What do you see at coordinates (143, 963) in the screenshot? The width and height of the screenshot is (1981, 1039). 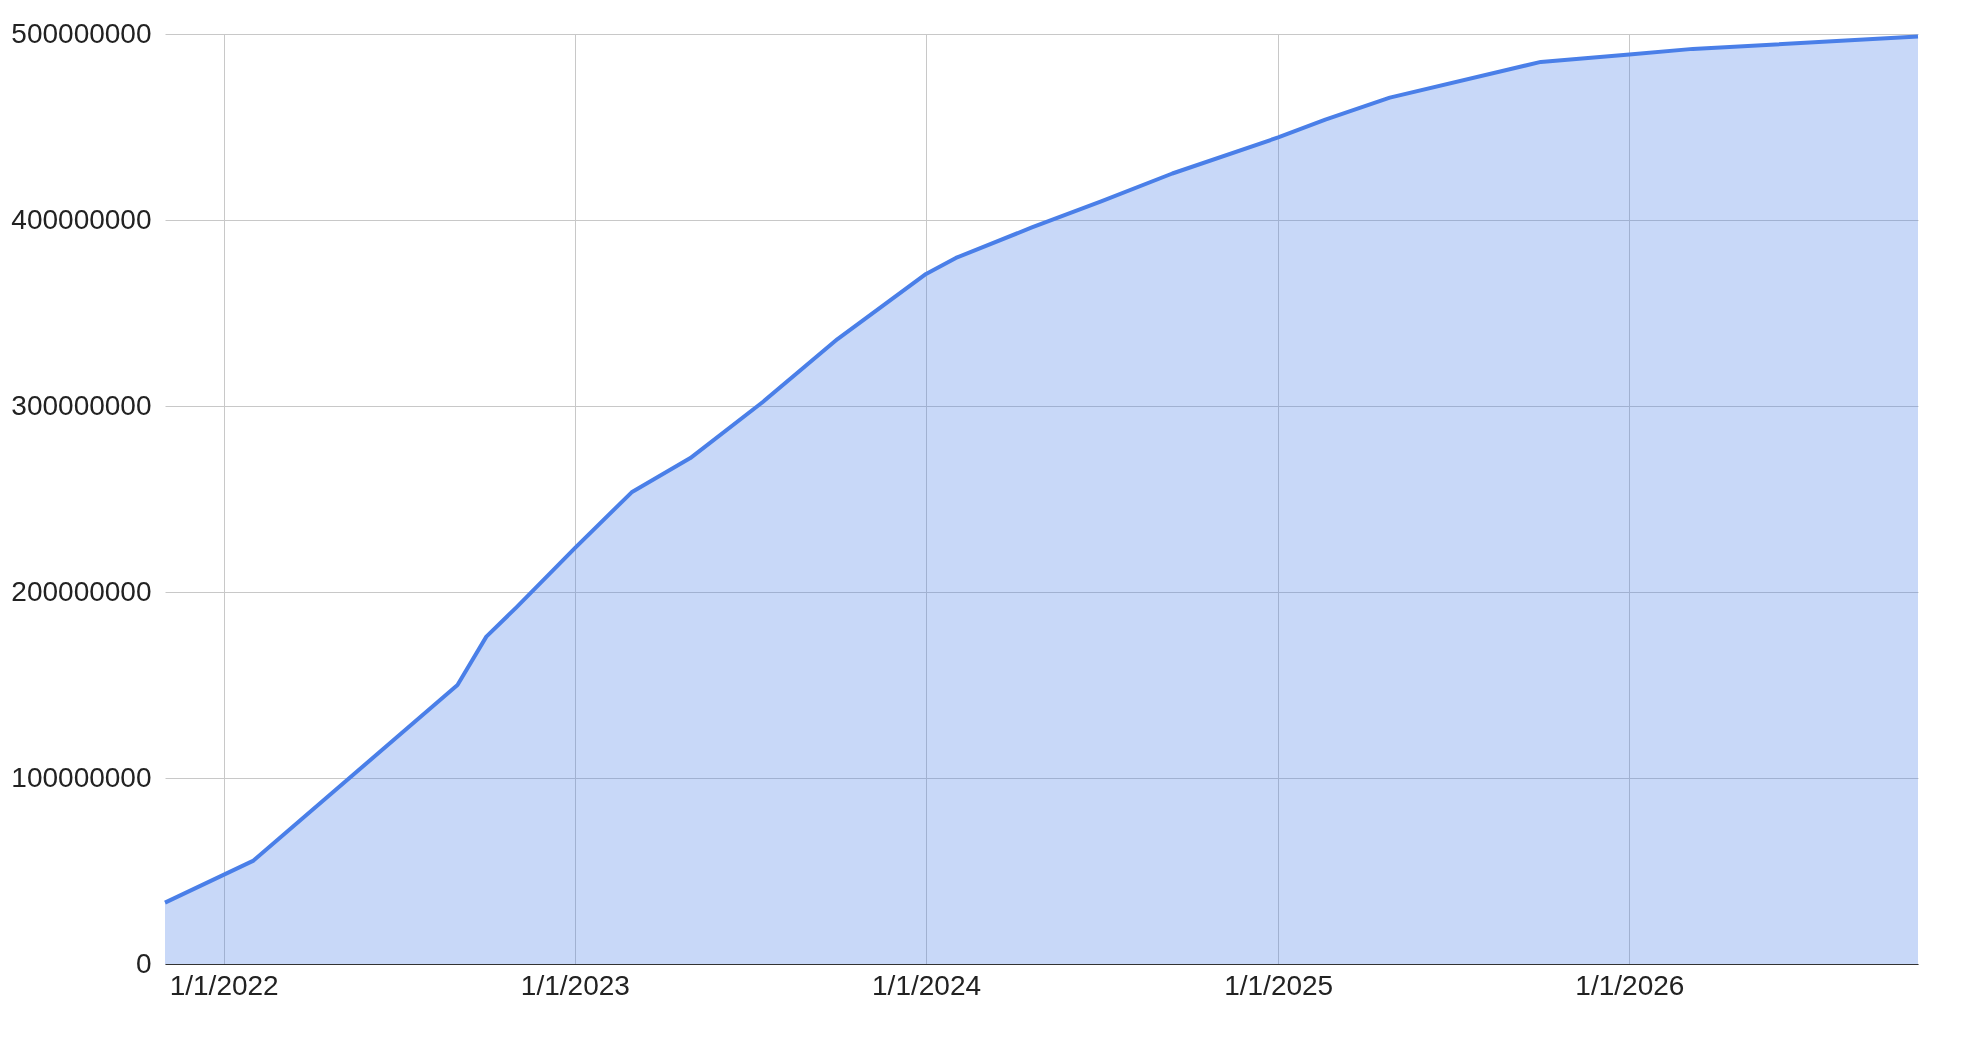 I see `y-tick-label: 0` at bounding box center [143, 963].